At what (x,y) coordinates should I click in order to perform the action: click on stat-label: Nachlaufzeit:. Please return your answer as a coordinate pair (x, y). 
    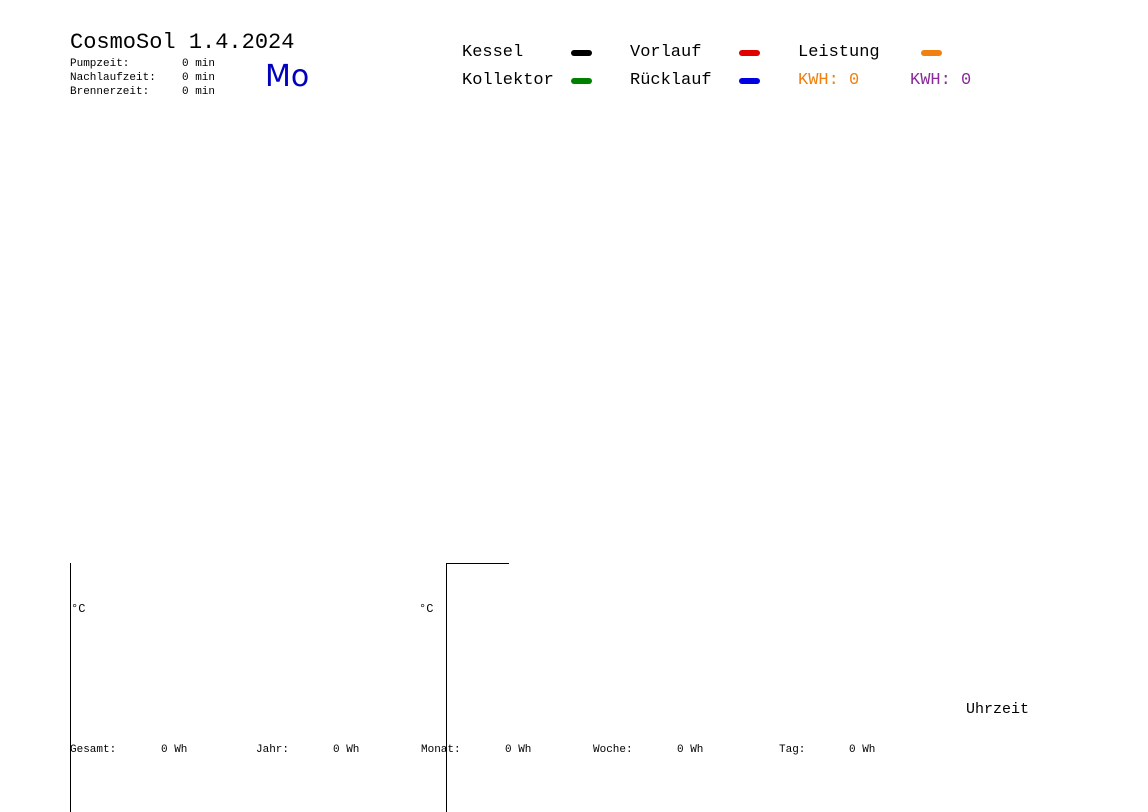
    Looking at the image, I should click on (113, 78).